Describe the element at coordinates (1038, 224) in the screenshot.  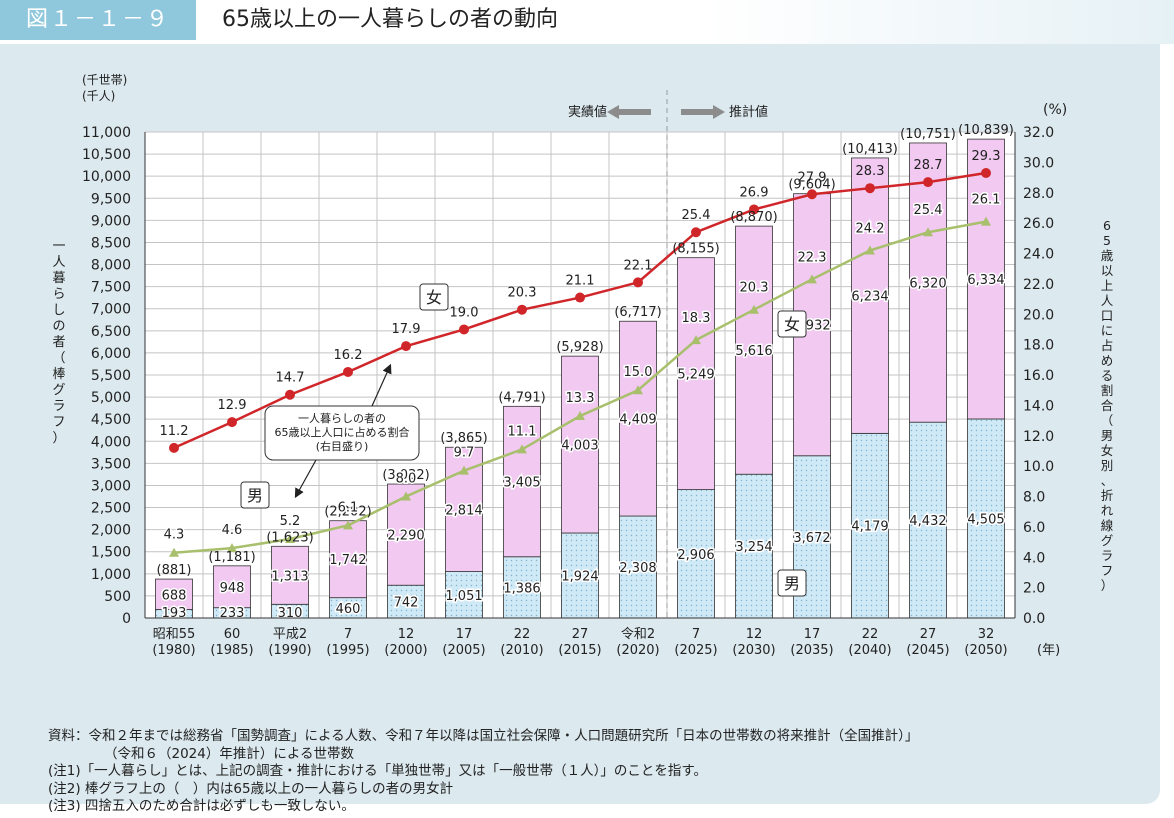
I see `y-tick-right: 26.0` at that location.